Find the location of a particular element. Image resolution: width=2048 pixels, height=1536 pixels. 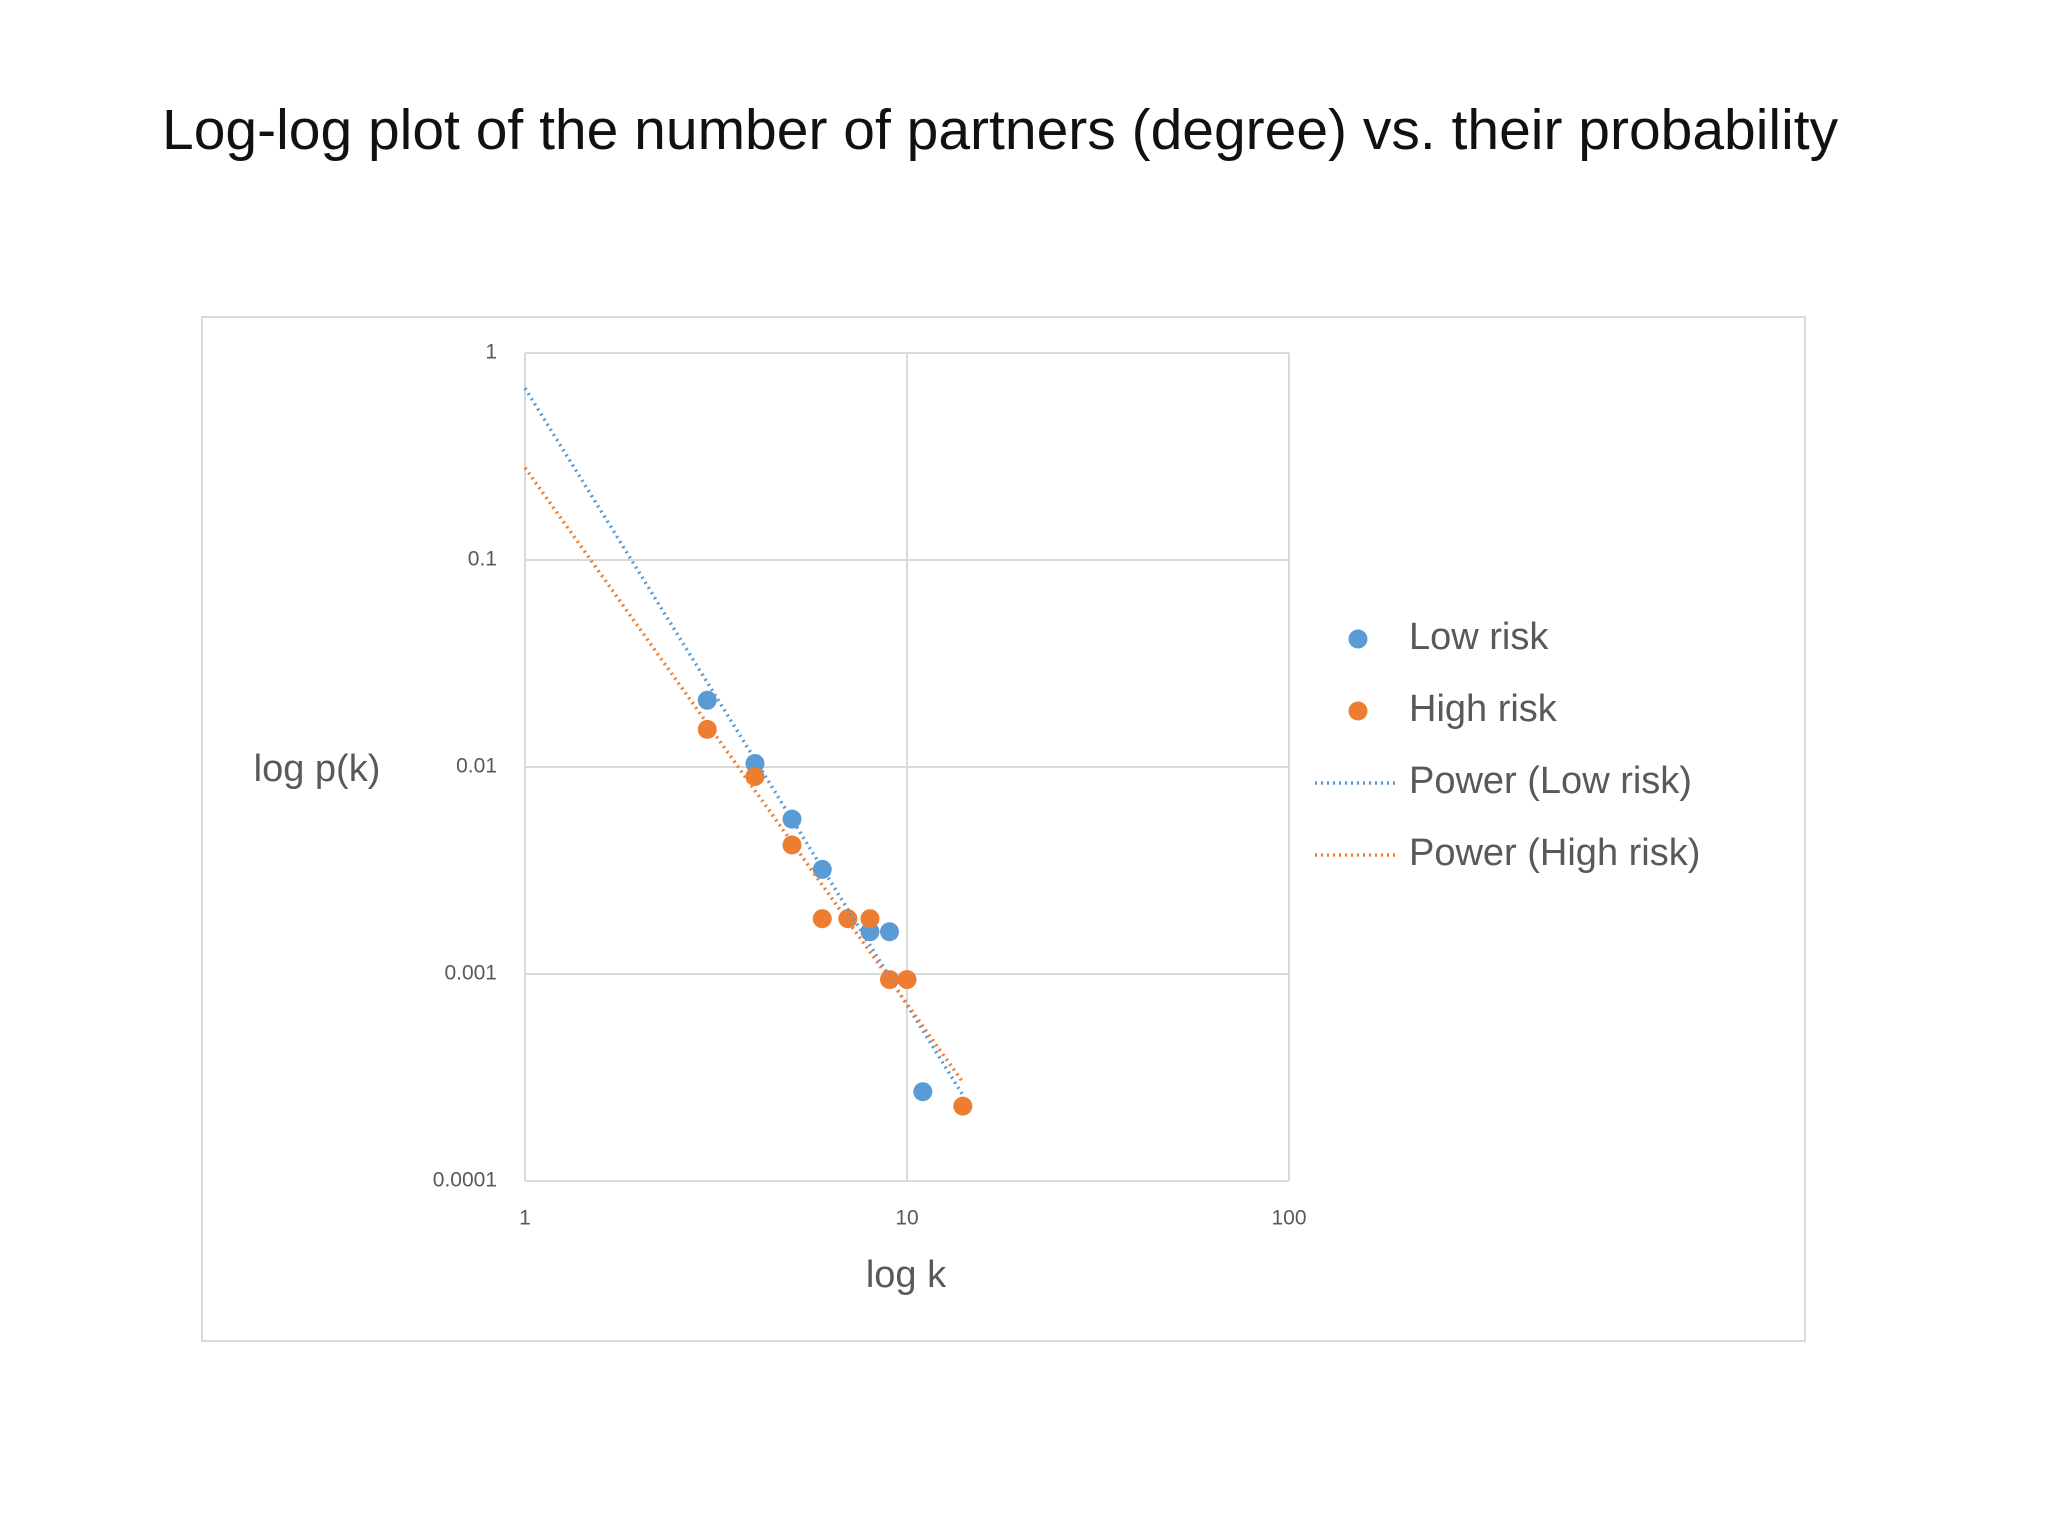

legend-label: High risk is located at coordinates (1483, 709).